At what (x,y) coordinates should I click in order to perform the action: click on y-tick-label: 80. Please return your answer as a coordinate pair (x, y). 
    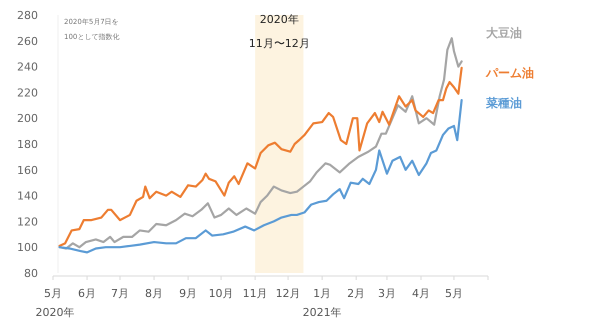
    Looking at the image, I should click on (31, 273).